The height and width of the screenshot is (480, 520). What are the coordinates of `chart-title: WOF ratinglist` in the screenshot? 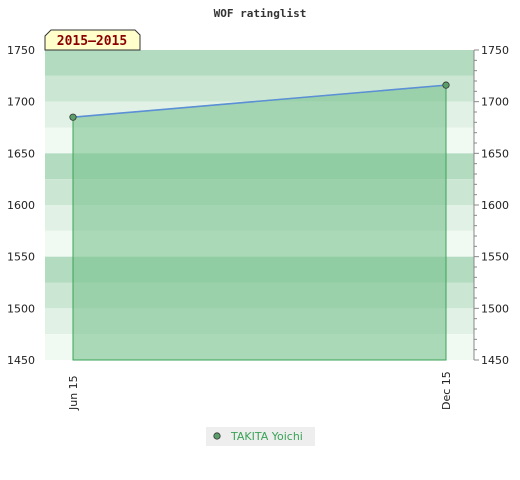 It's located at (260, 13).